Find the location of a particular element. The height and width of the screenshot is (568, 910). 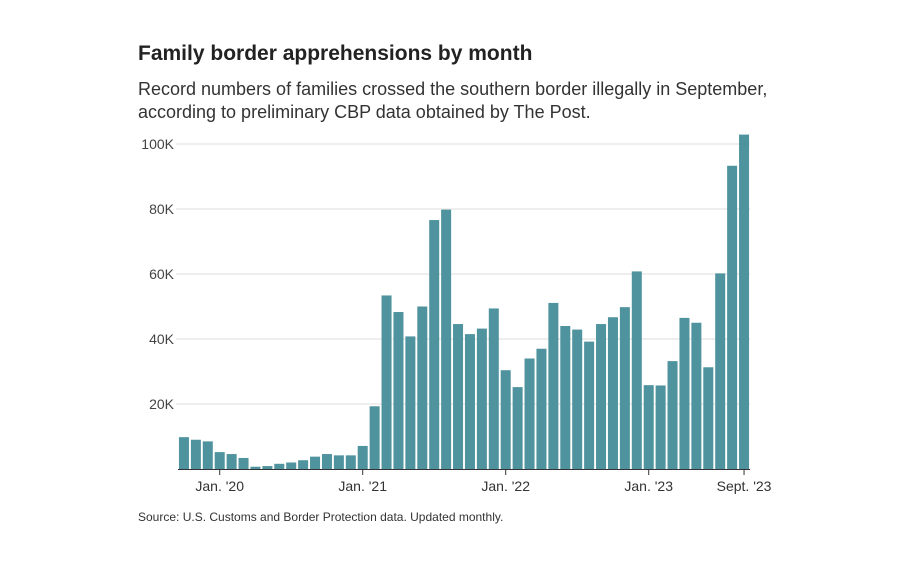

y-axis-ticks: 20K 40K 60K 80K 100K is located at coordinates (157, 274).